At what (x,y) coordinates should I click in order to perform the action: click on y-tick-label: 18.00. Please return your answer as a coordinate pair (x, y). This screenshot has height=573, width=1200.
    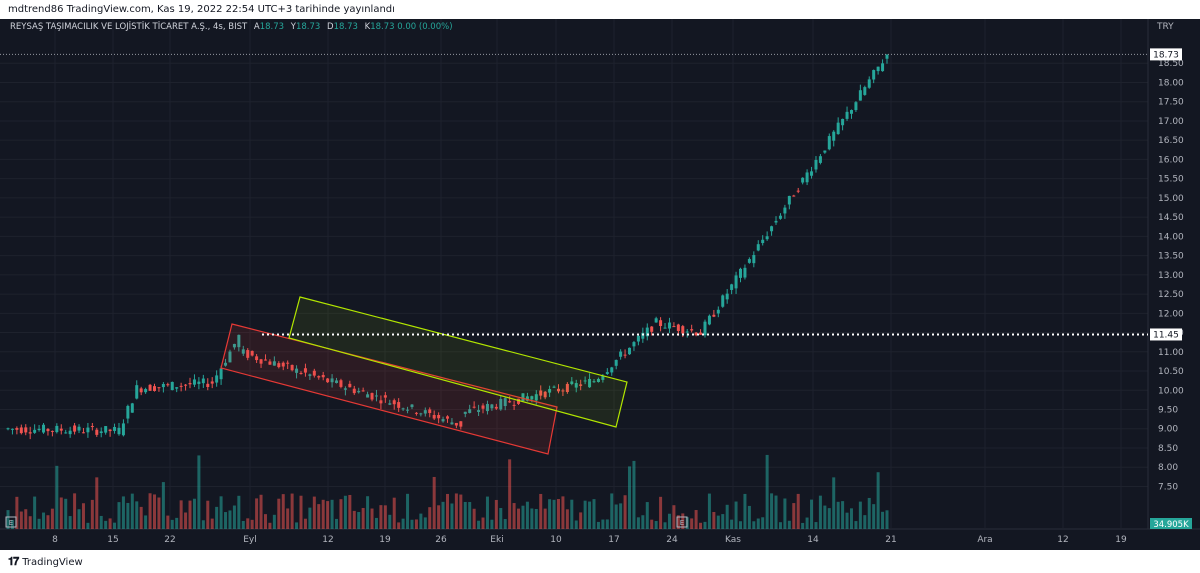
    Looking at the image, I should click on (1171, 83).